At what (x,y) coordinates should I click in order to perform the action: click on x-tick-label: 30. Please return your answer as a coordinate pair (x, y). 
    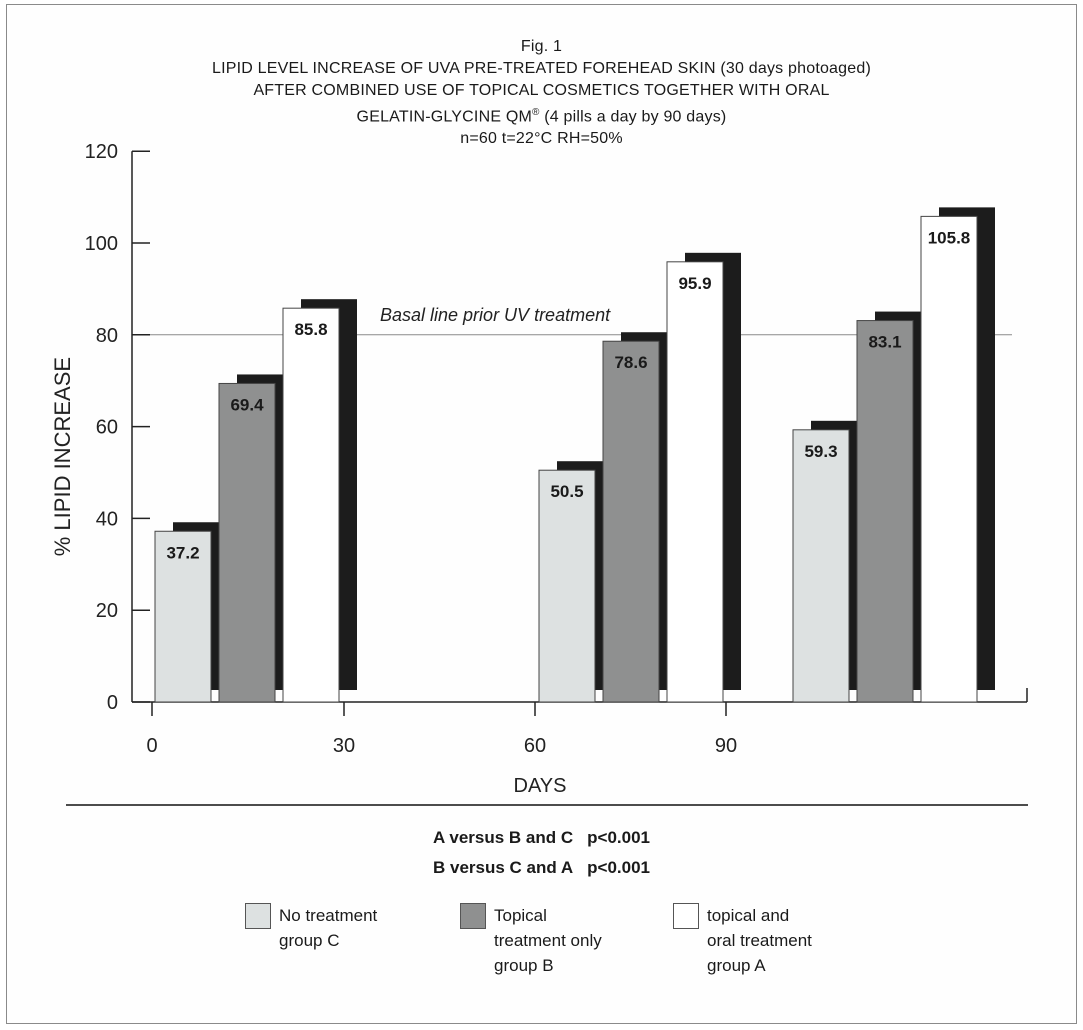
    Looking at the image, I should click on (344, 746).